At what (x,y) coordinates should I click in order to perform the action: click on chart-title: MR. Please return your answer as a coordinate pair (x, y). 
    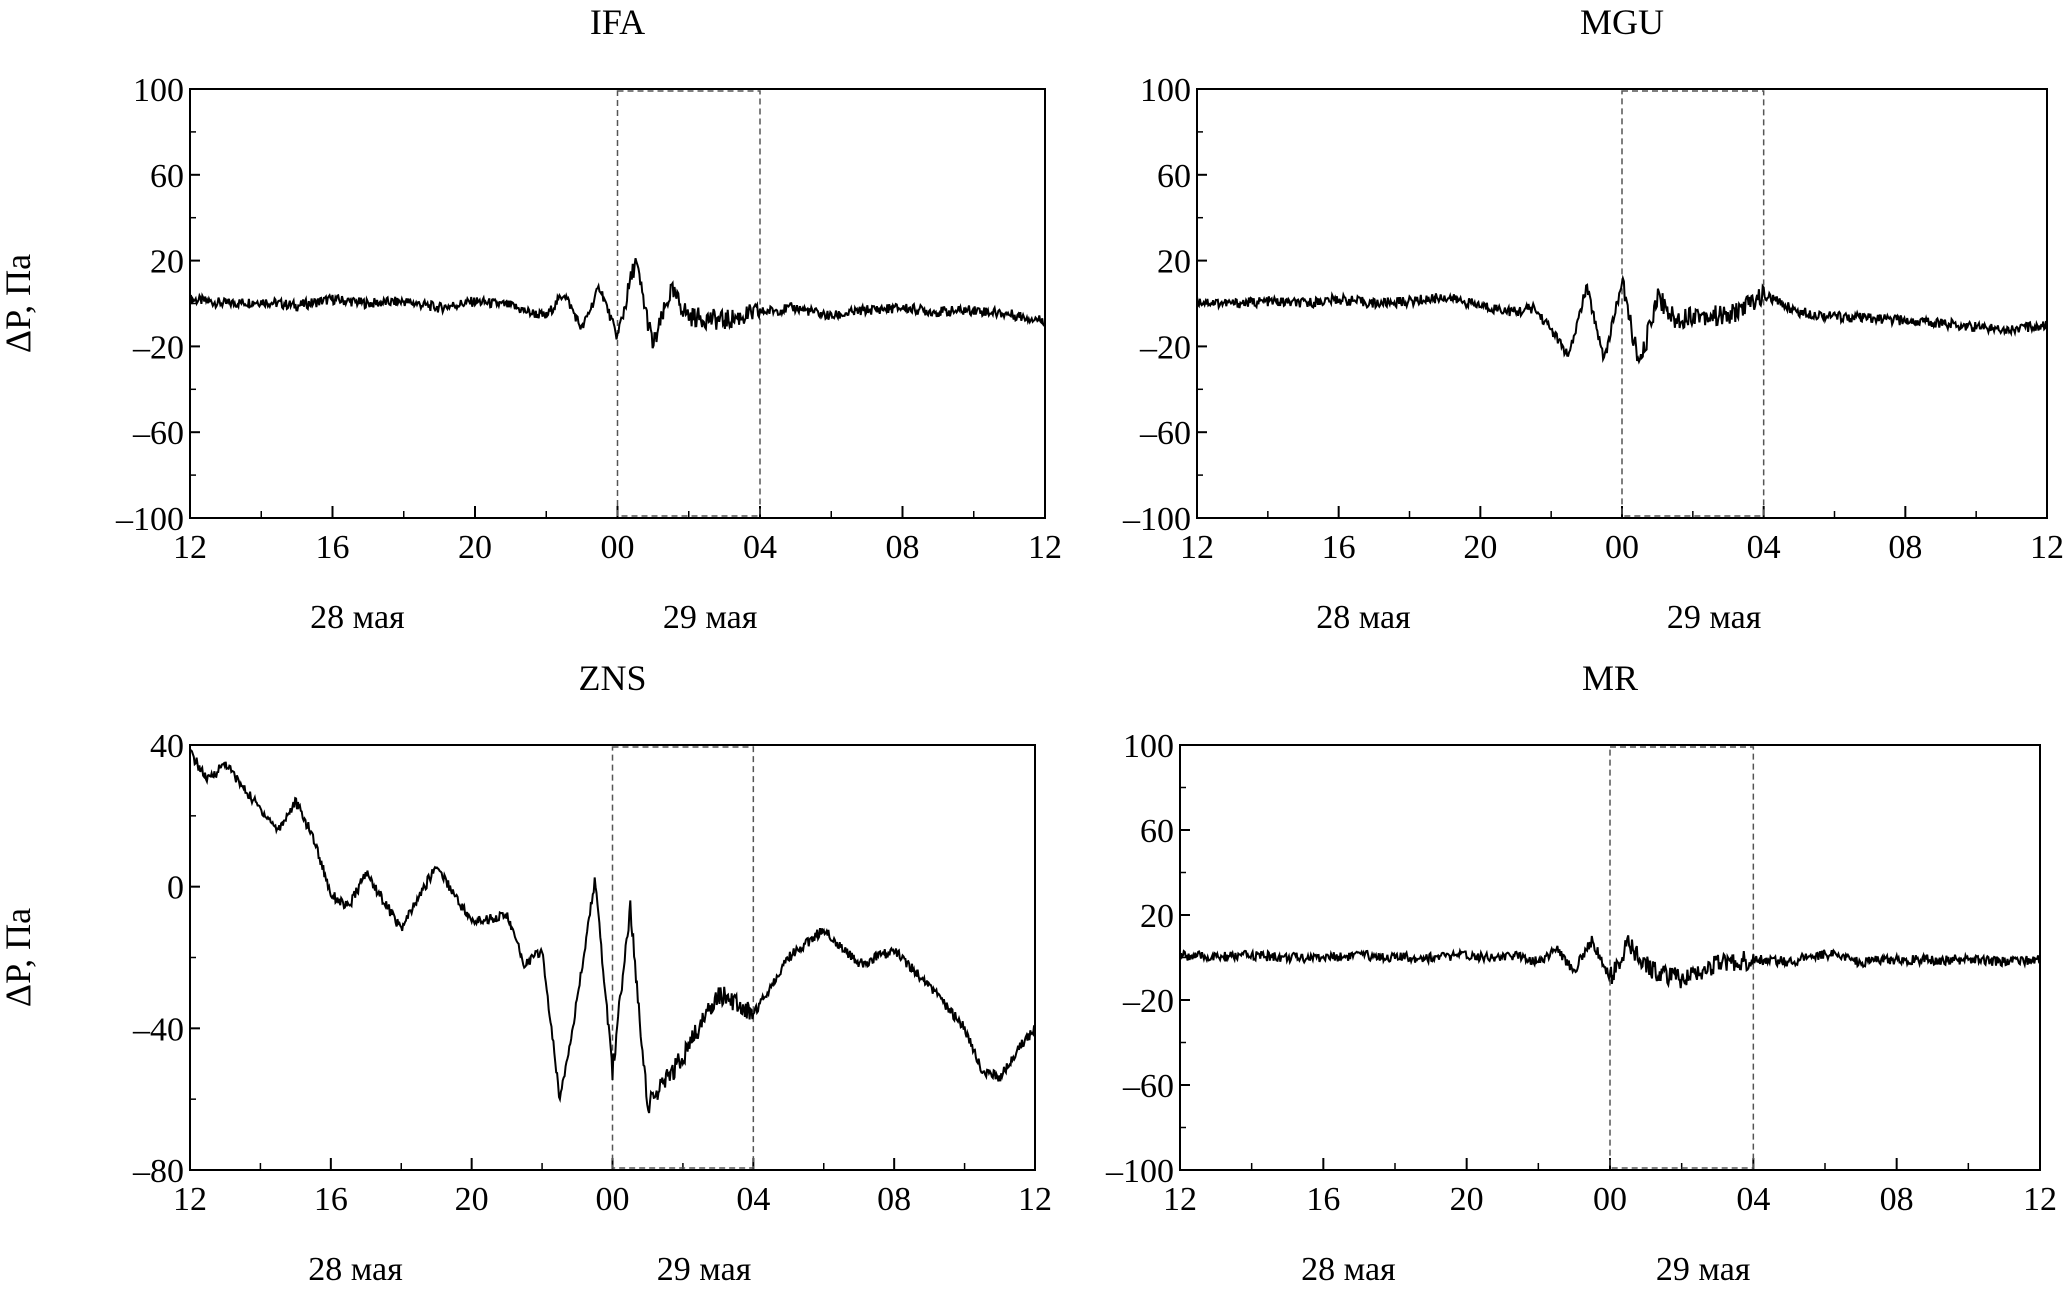
    Looking at the image, I should click on (1610, 678).